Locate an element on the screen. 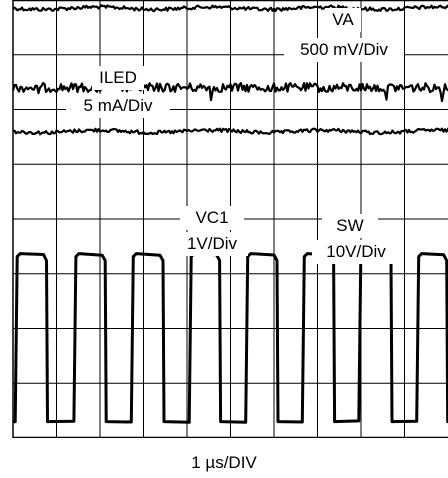 This screenshot has width=448, height=478. va-channel-scale: 500 mV/Div is located at coordinates (344, 49).